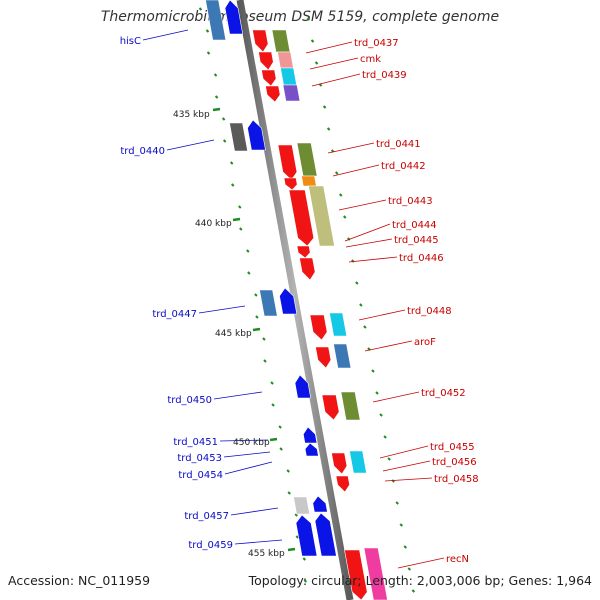 The height and width of the screenshot is (600, 600). Describe the element at coordinates (206, 516) in the screenshot. I see `gene-label-trd-0457: trd_0457` at that location.